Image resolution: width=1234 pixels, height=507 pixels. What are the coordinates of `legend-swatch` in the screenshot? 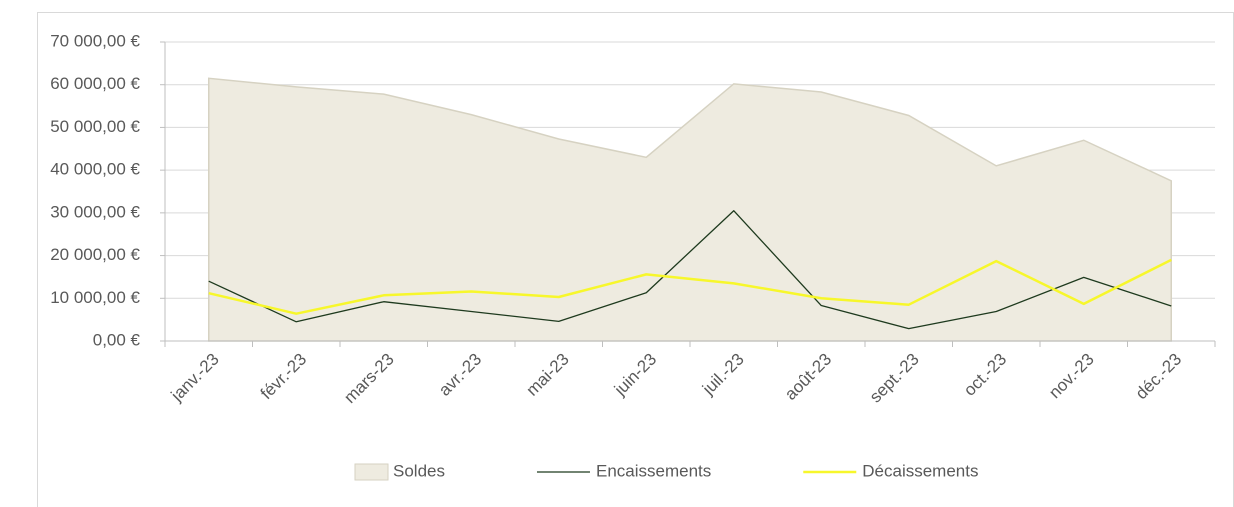 It's located at (371, 472).